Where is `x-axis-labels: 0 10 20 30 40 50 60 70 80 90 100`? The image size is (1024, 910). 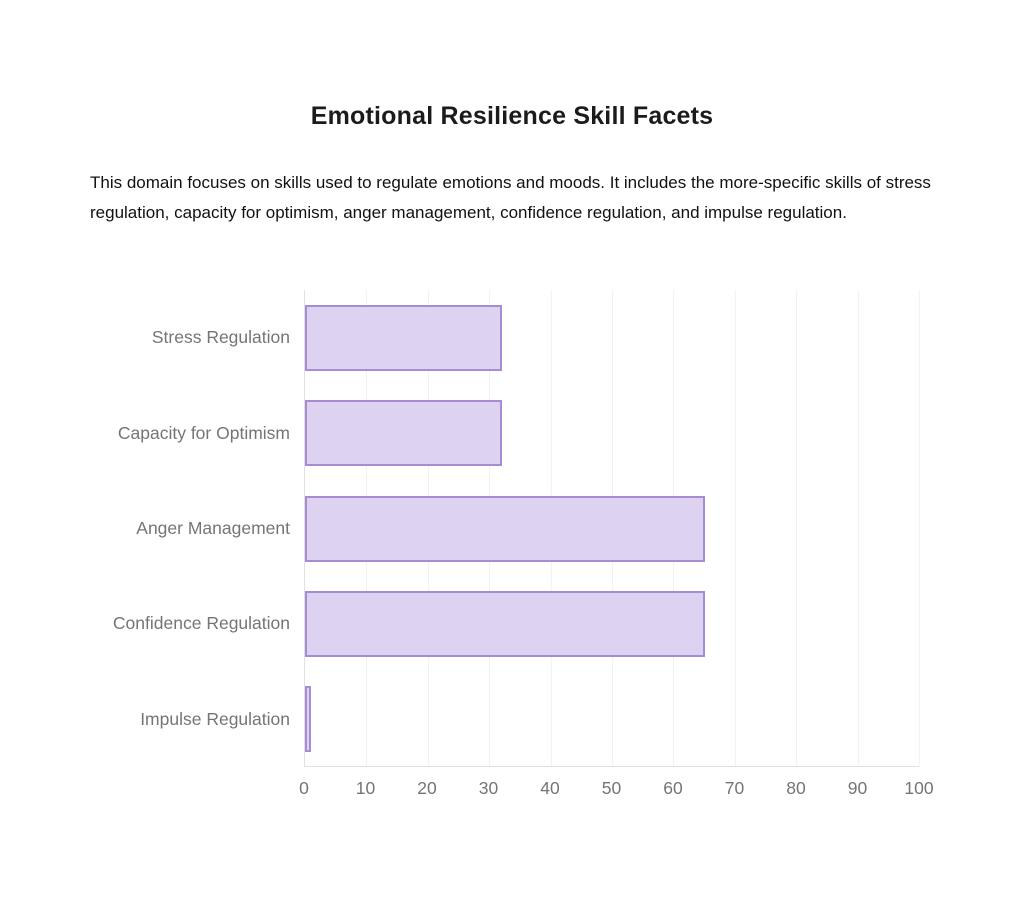
x-axis-labels: 0 10 20 30 40 50 60 70 80 90 100 is located at coordinates (616, 789).